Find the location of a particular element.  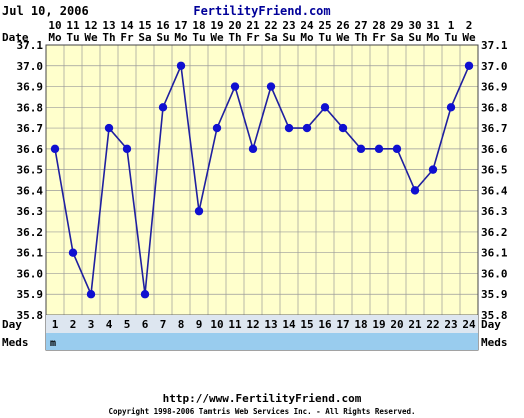

y-tick-label-left: 36.5 is located at coordinates (30, 170).